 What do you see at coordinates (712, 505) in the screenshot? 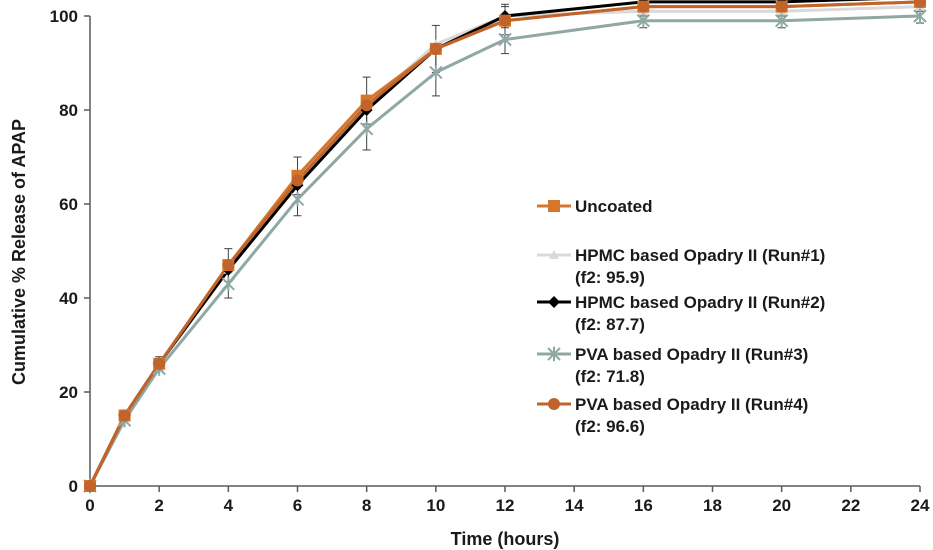
I see `x-tick-label: 18` at bounding box center [712, 505].